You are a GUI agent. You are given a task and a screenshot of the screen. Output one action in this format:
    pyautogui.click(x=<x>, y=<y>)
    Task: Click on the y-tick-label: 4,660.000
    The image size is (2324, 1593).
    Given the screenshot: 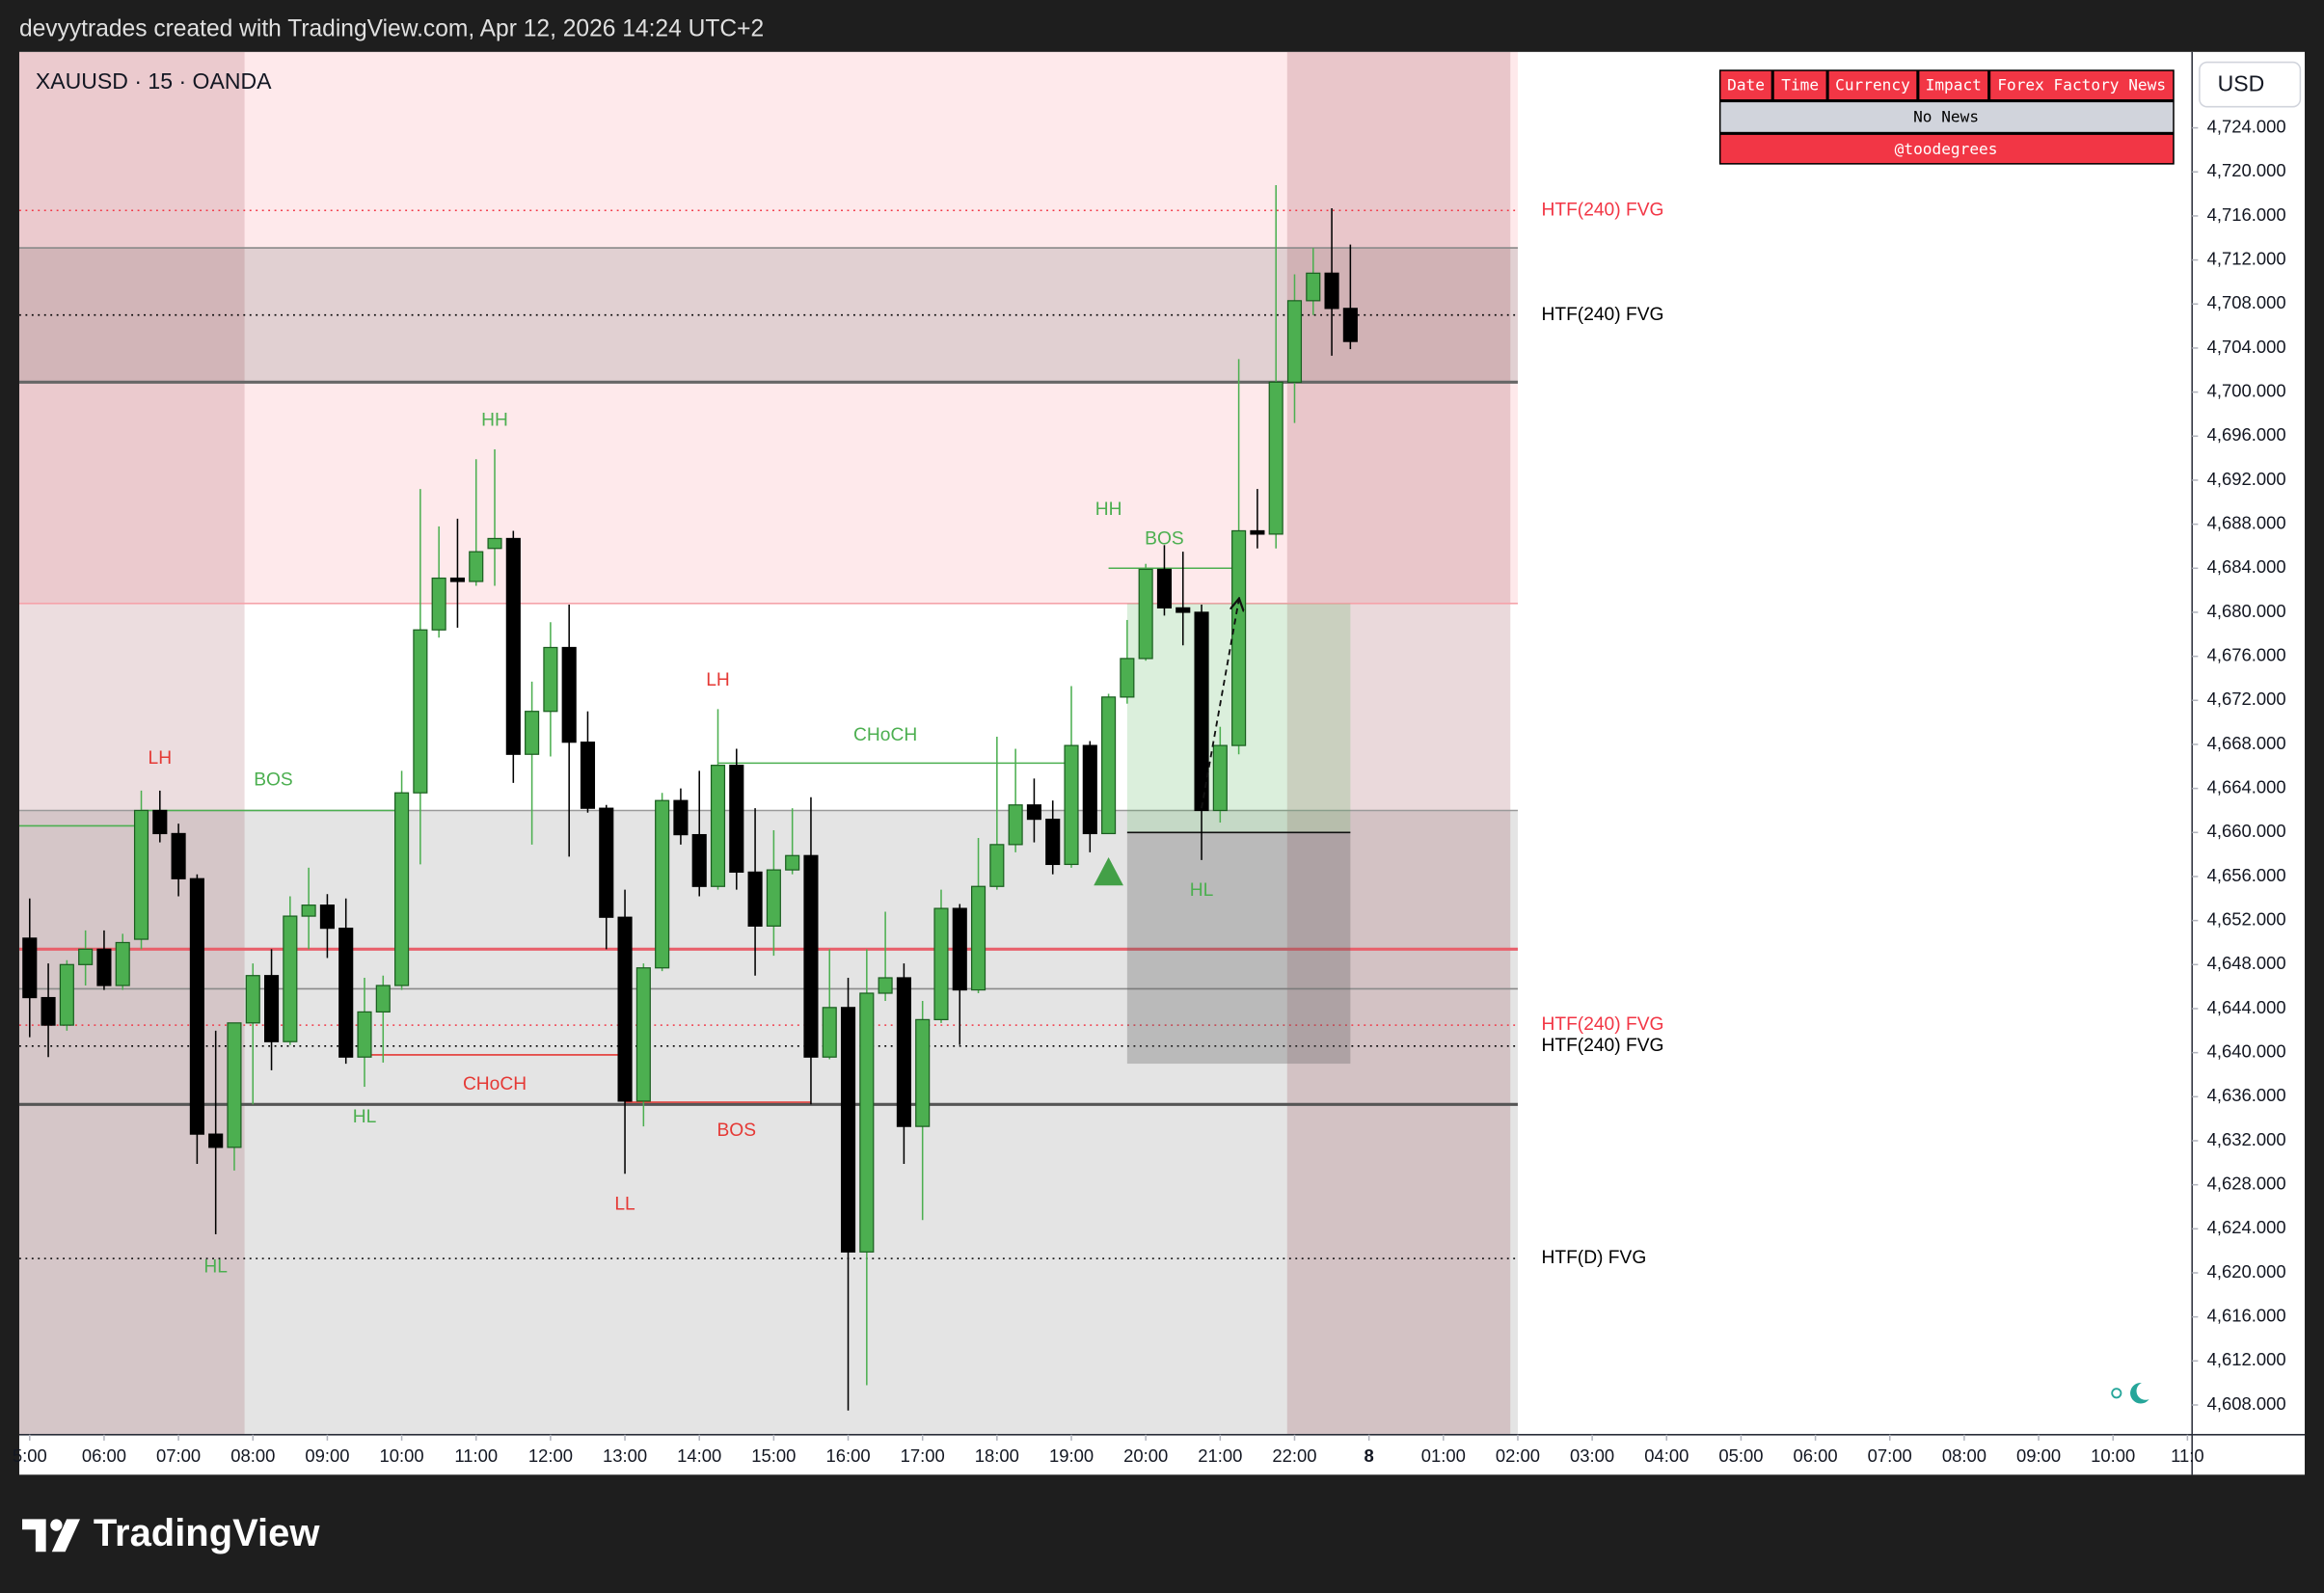 What is the action you would take?
    pyautogui.click(x=2246, y=831)
    